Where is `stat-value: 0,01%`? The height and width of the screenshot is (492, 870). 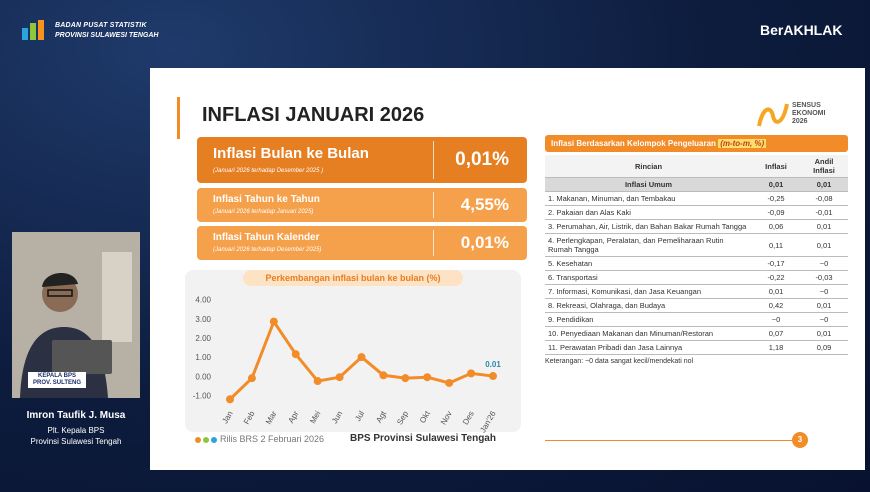 stat-value: 0,01% is located at coordinates (484, 242).